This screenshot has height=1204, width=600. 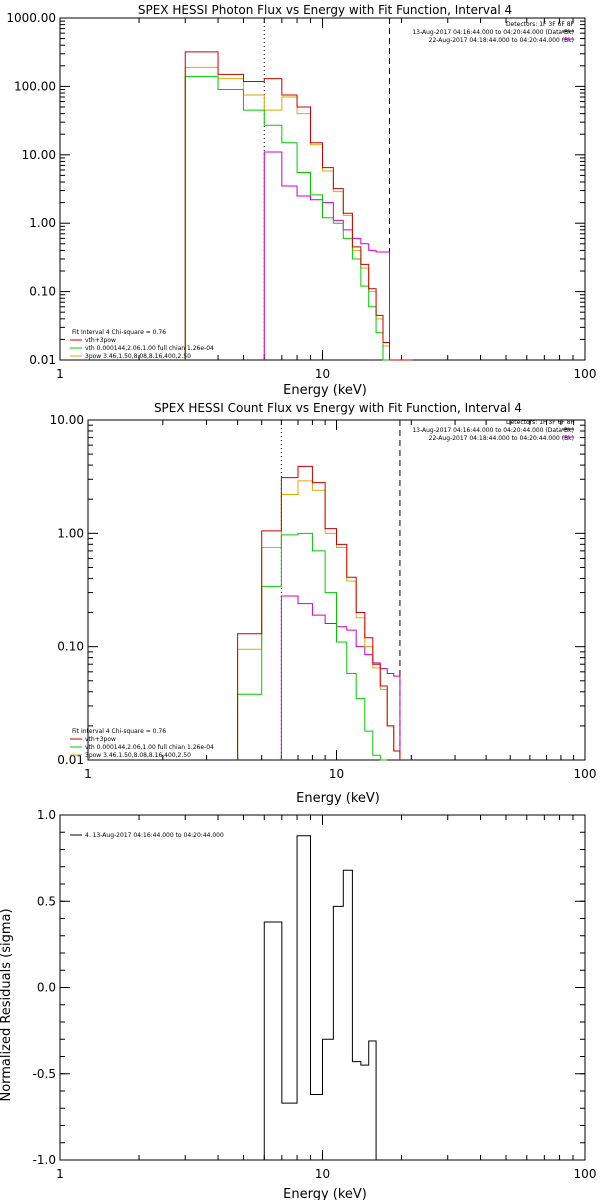 What do you see at coordinates (35, 86) in the screenshot?
I see `y-tick-label: 100.00` at bounding box center [35, 86].